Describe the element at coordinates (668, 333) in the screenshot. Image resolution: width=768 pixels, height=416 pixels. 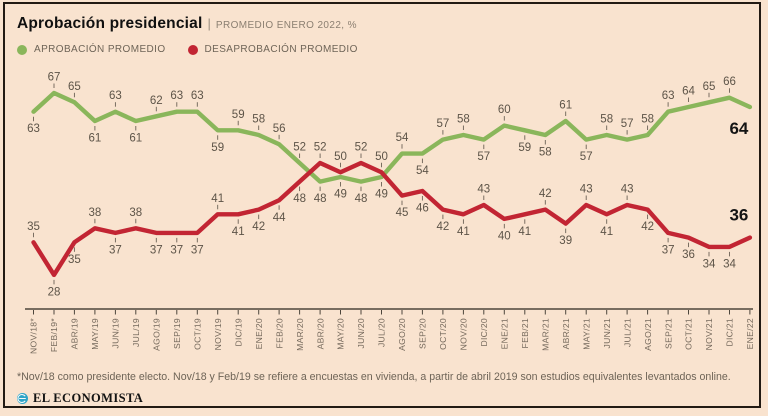
I see `svg-text: SEP/21` at that location.